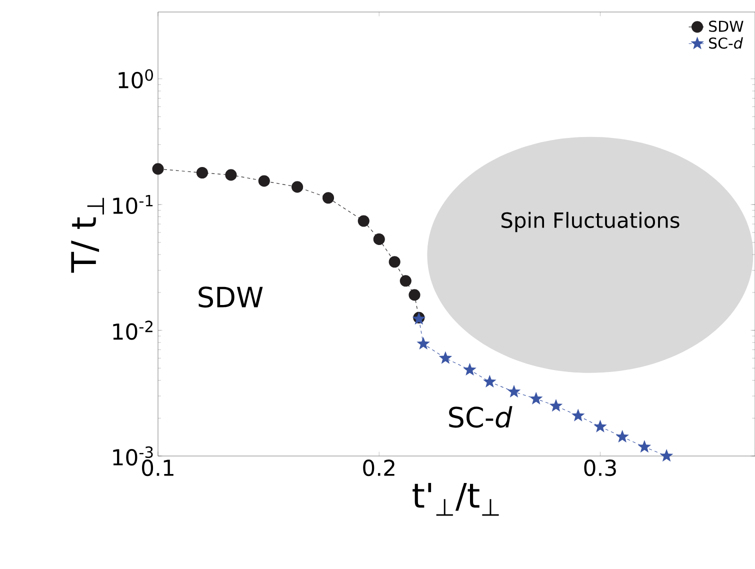 The width and height of the screenshot is (755, 569). What do you see at coordinates (230, 297) in the screenshot?
I see `annotation: SDW` at bounding box center [230, 297].